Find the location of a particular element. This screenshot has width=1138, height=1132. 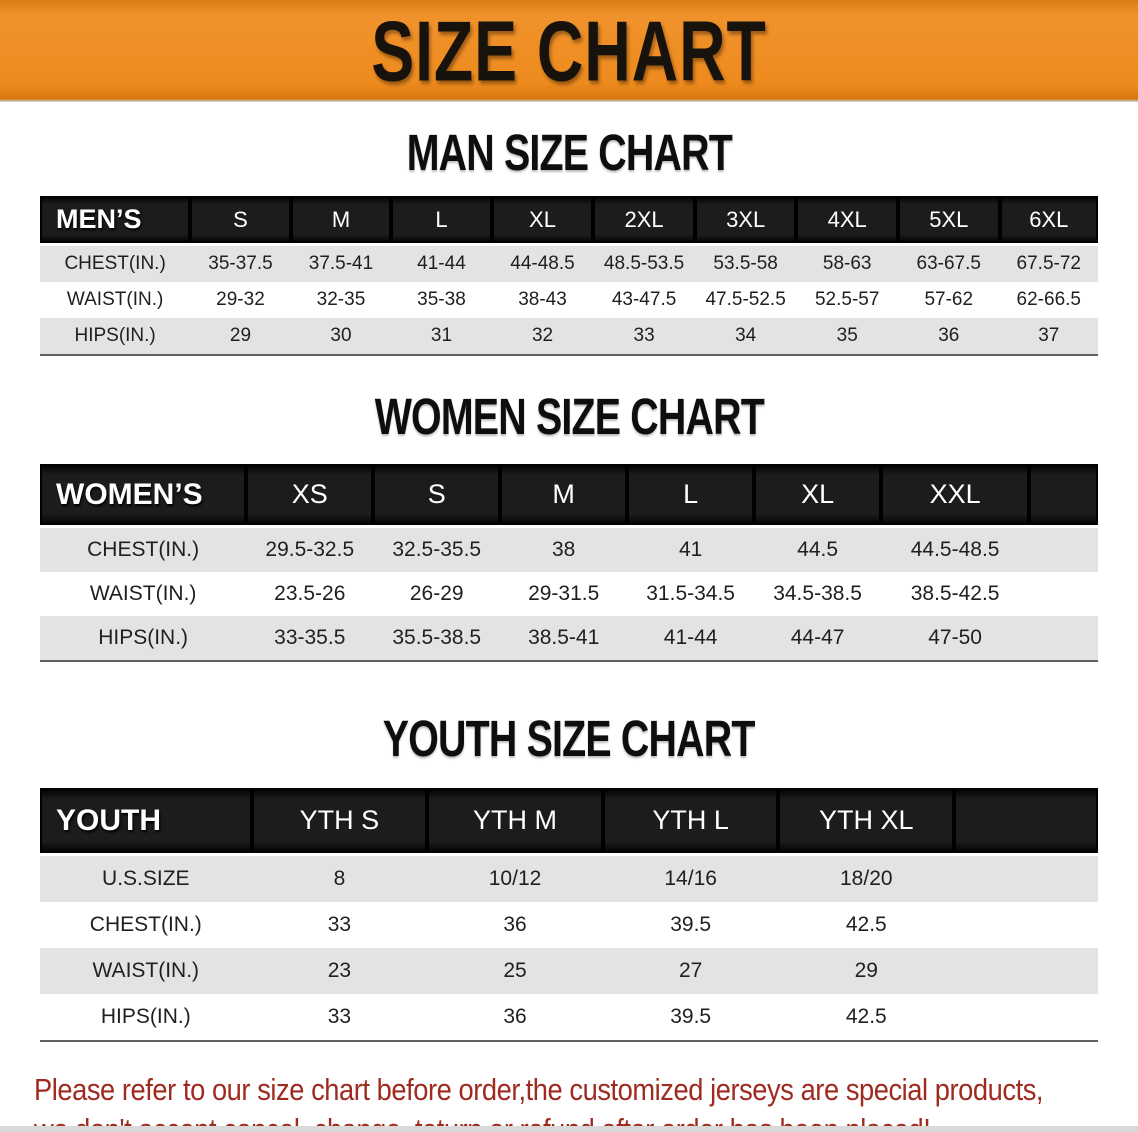

table-header-row: YOUTH YTH S YTH M YTH L YTH XL is located at coordinates (569, 822).